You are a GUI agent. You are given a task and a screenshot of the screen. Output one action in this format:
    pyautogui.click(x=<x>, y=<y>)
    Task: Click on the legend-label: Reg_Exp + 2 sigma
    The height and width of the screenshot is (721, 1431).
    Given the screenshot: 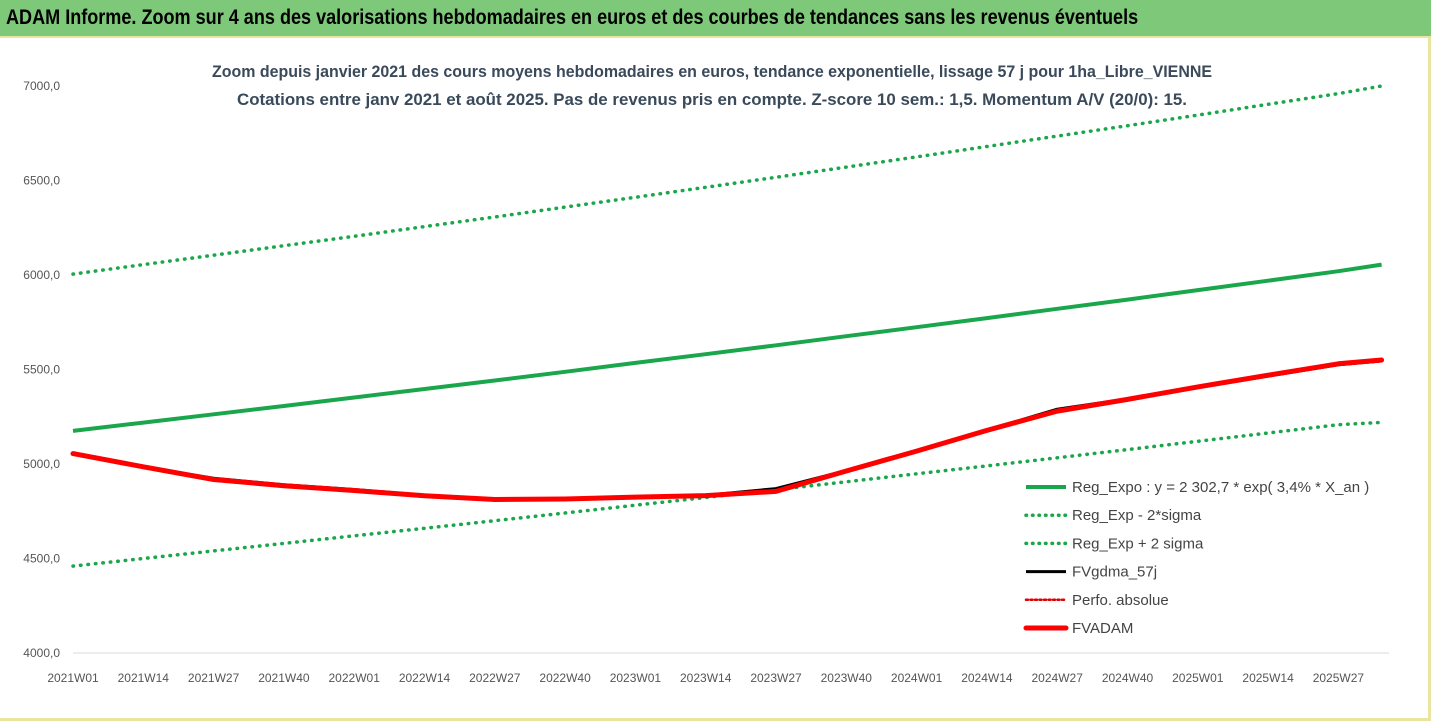 What is the action you would take?
    pyautogui.click(x=1138, y=543)
    